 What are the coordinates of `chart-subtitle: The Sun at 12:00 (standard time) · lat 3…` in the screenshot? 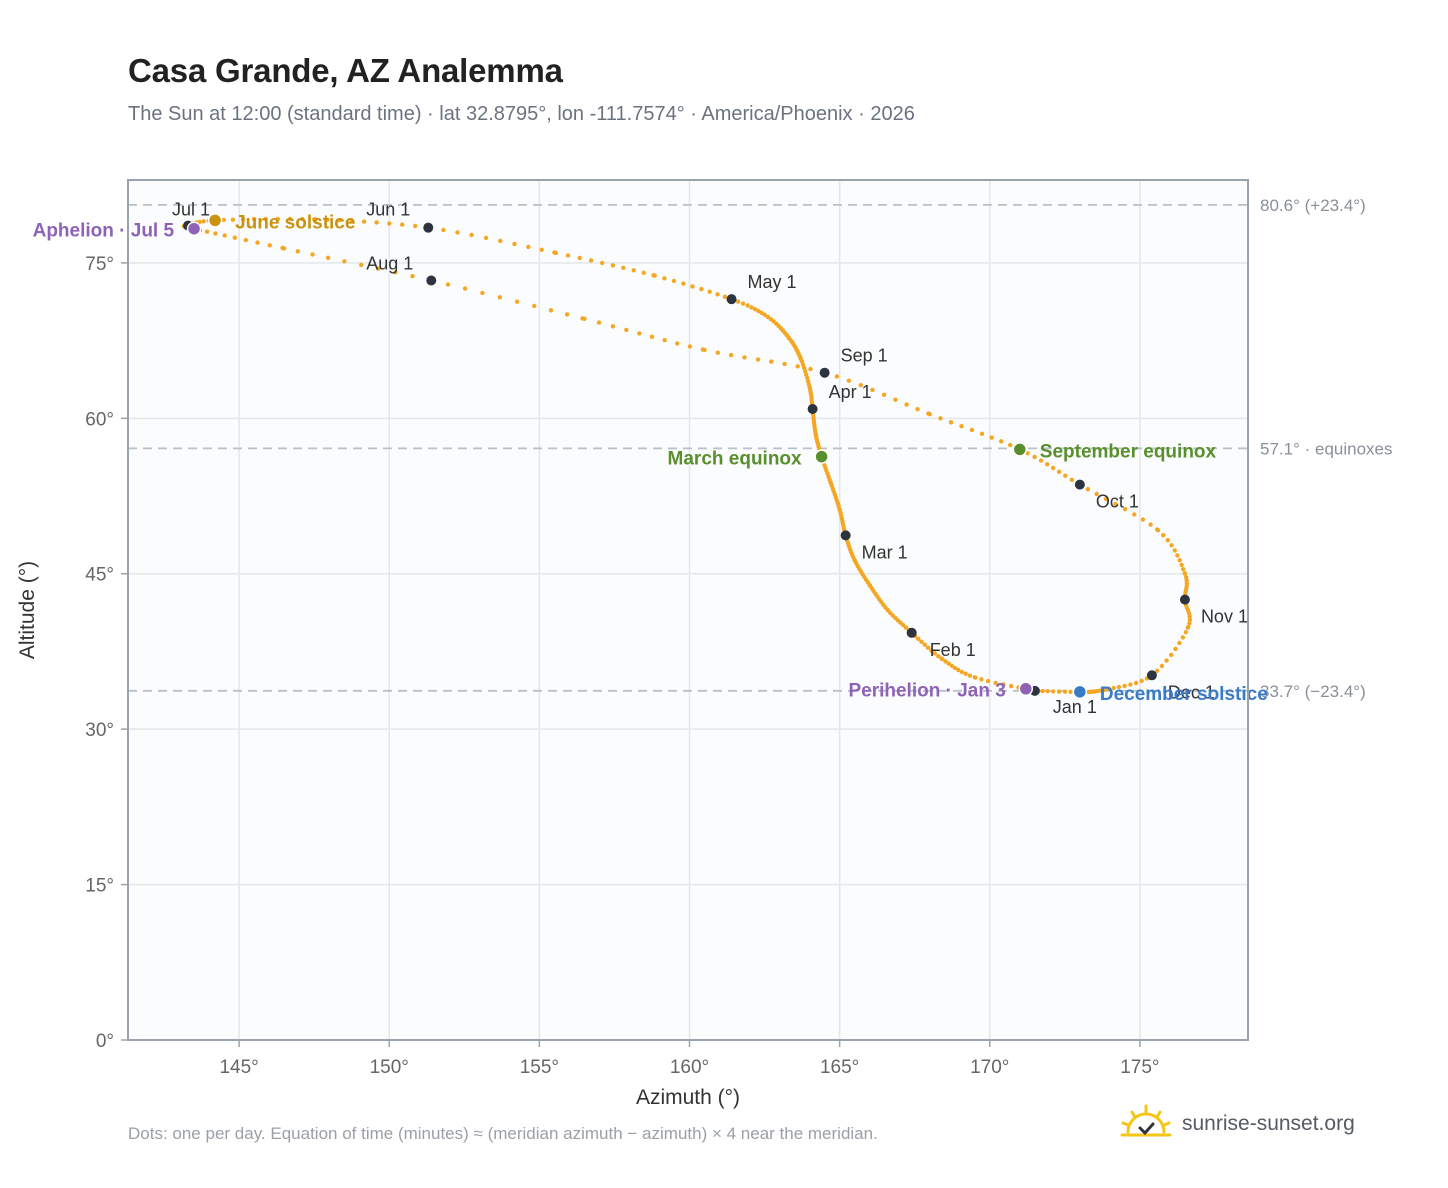 It's located at (521, 114).